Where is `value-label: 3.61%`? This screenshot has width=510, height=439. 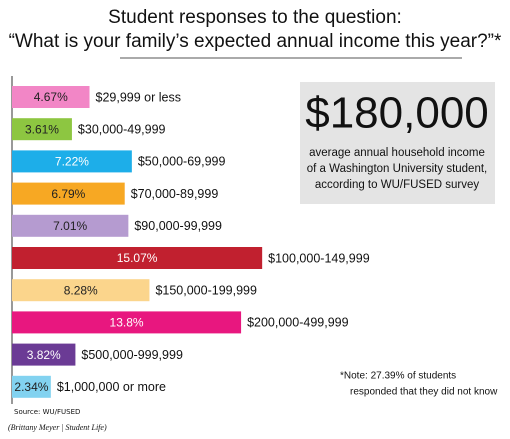
value-label: 3.61% is located at coordinates (42, 129).